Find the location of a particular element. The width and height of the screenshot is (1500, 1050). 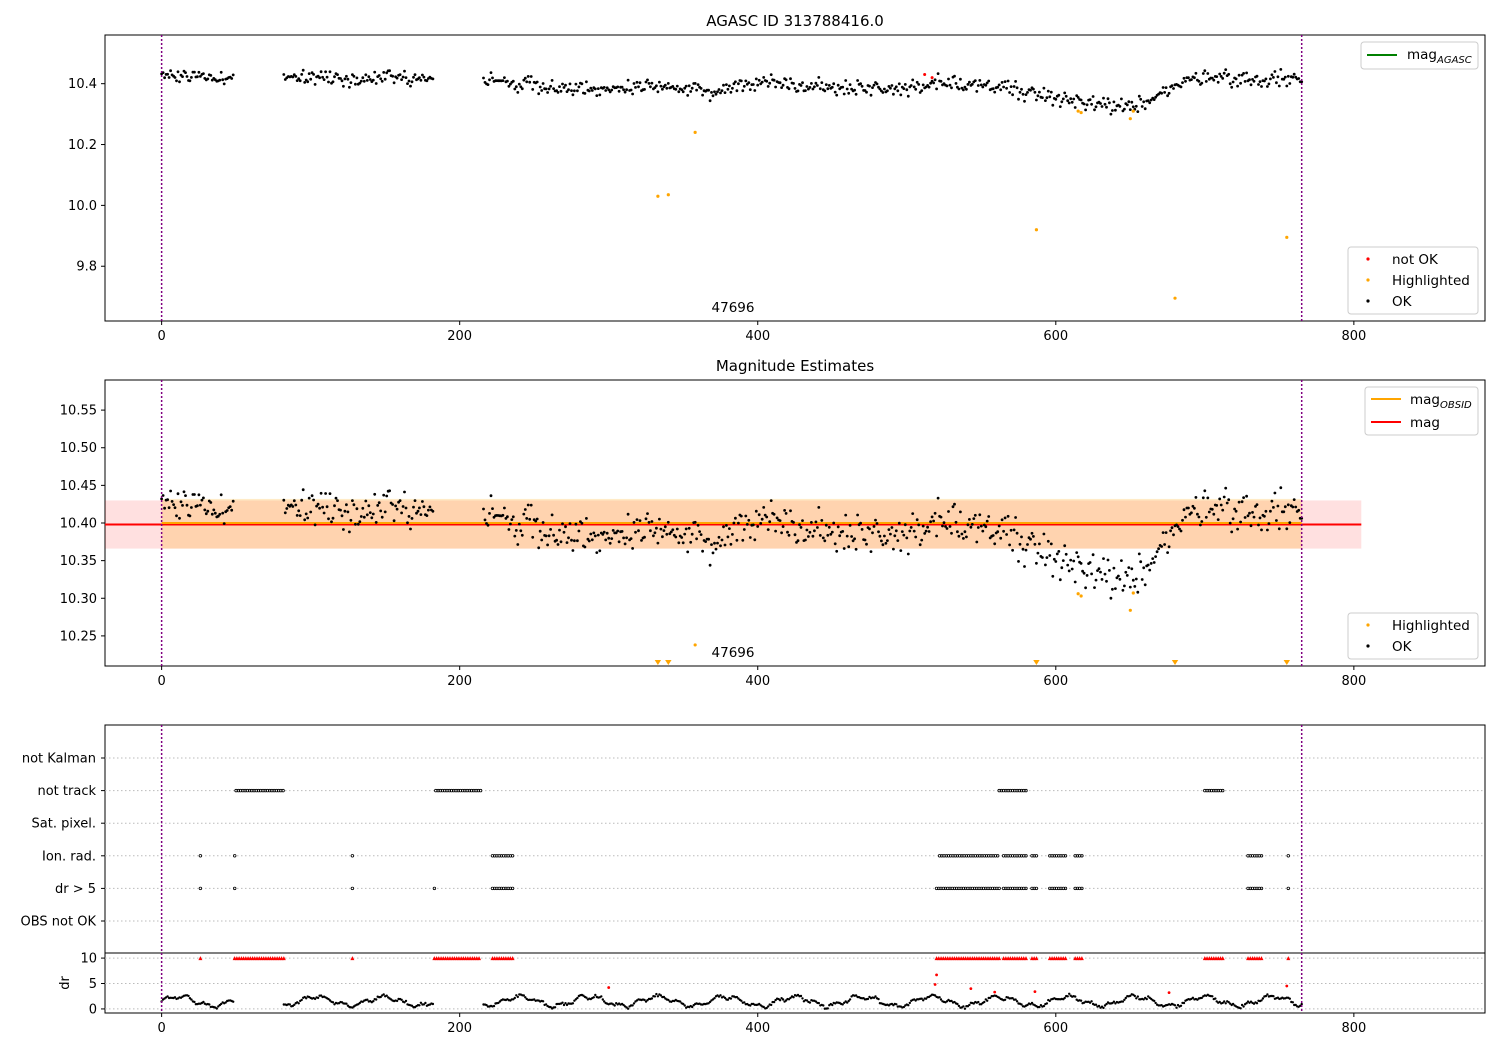

y-tick-label: 10.55 is located at coordinates (78, 411).